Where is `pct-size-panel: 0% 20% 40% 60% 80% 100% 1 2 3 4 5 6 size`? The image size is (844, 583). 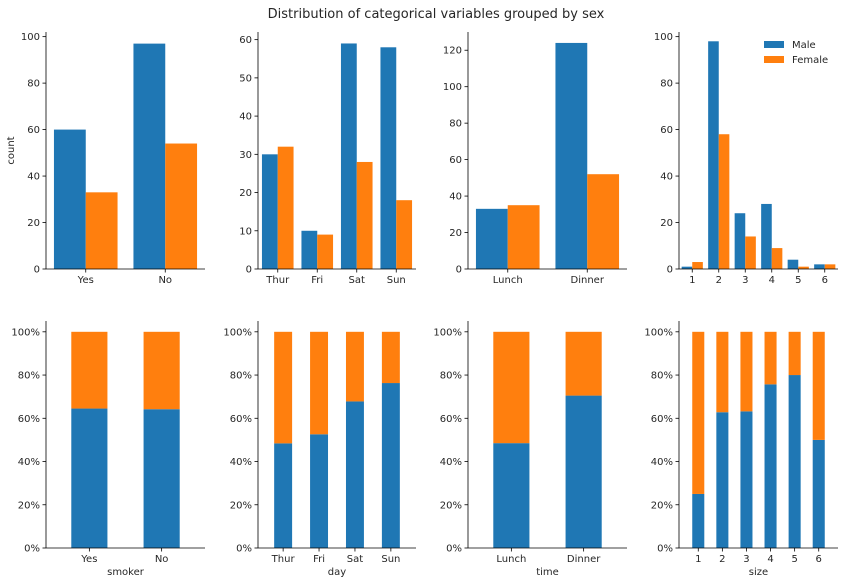 pct-size-panel: 0% 20% 40% 60% 80% 100% 1 2 3 4 5 6 size is located at coordinates (741, 449).